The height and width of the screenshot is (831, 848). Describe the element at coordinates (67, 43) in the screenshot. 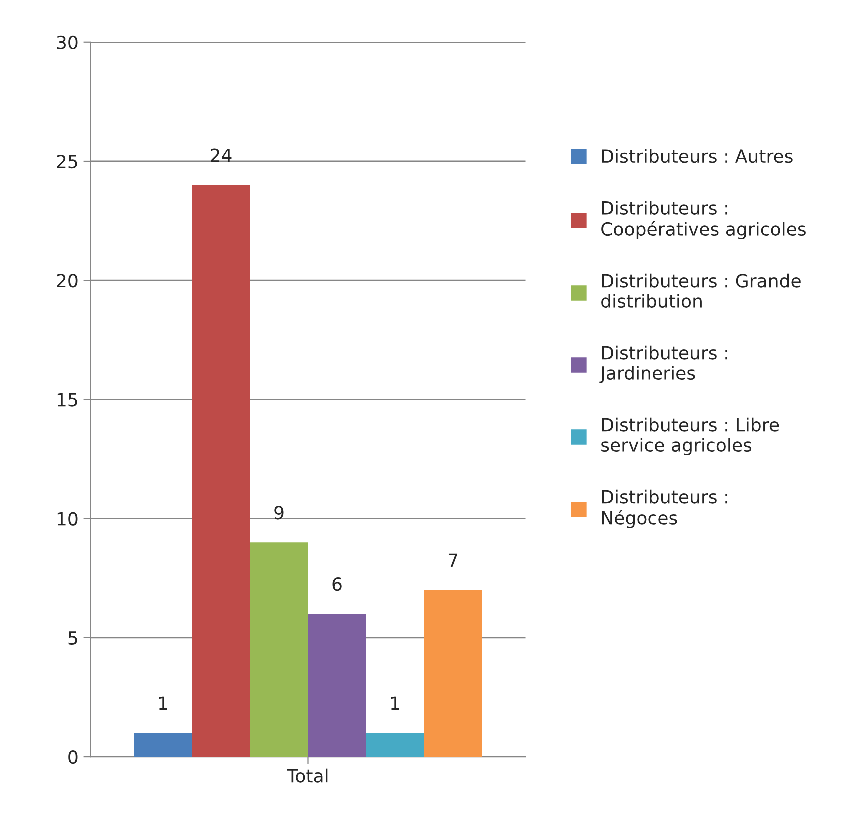

I see `y-tick-label: 30` at that location.